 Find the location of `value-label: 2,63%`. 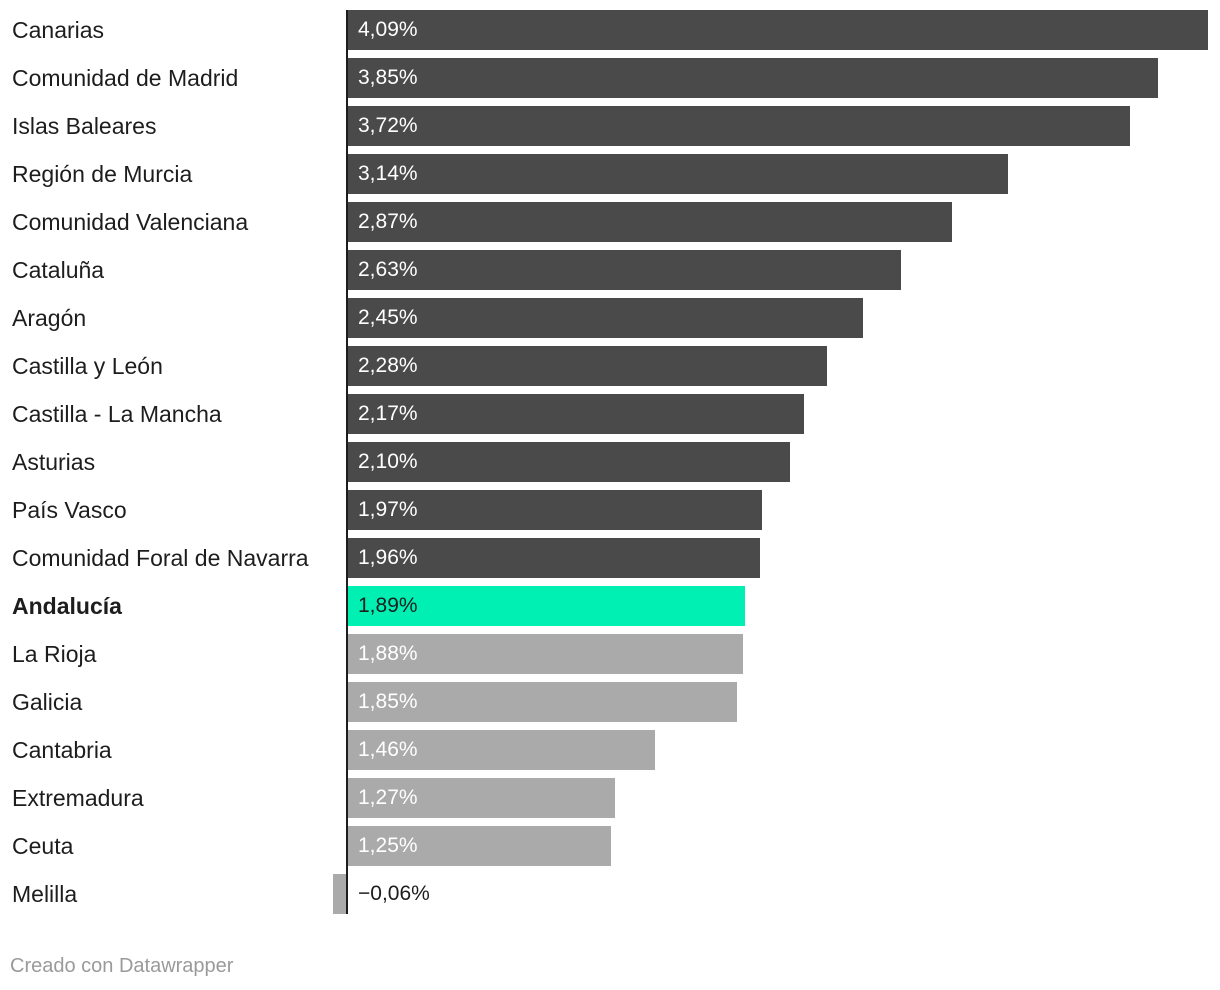

value-label: 2,63% is located at coordinates (388, 269).